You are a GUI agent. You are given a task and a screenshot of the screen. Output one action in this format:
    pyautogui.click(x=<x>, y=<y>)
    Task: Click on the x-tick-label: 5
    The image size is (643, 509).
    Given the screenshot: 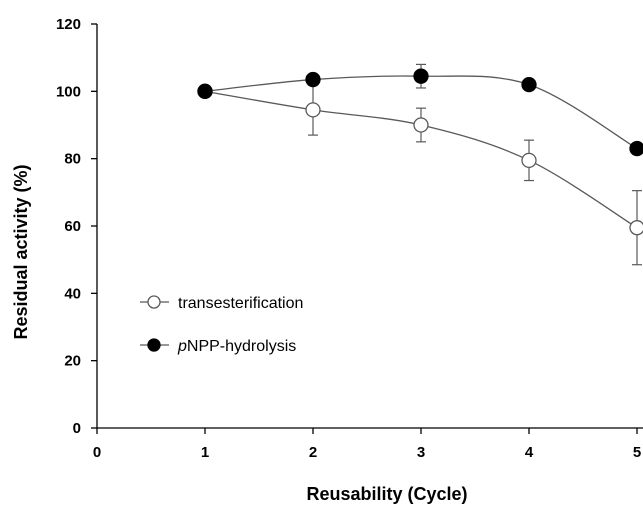 What is the action you would take?
    pyautogui.click(x=637, y=452)
    